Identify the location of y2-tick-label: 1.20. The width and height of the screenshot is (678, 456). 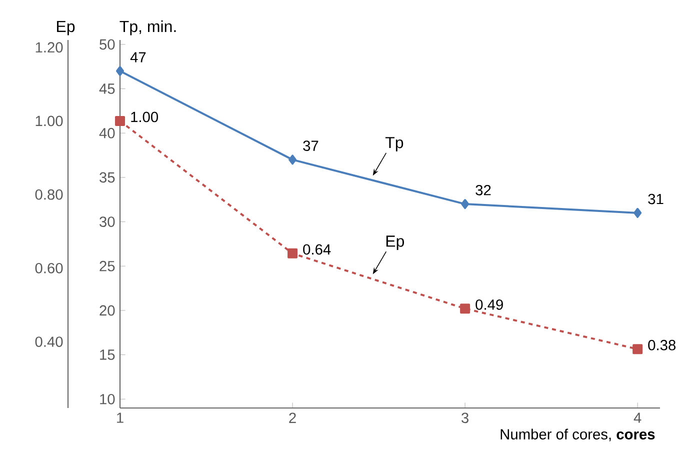
(49, 47).